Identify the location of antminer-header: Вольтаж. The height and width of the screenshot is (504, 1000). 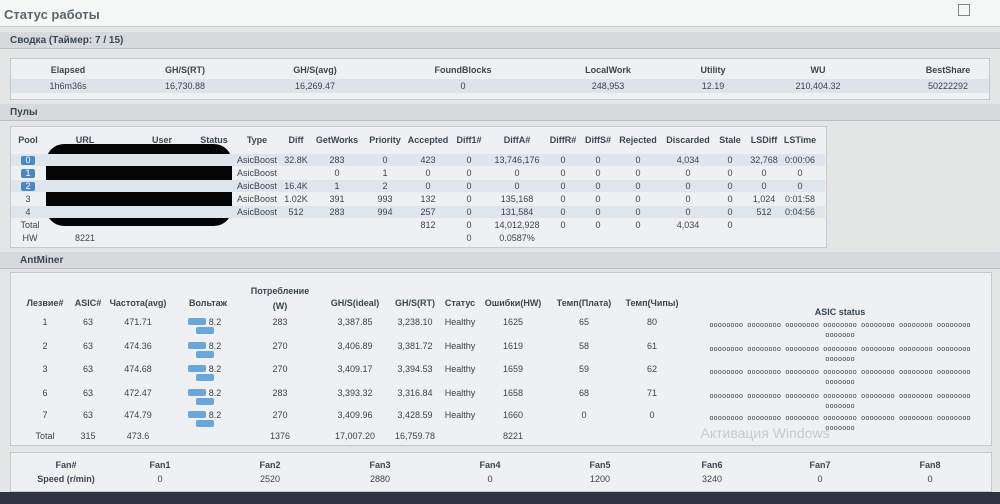
(208, 303).